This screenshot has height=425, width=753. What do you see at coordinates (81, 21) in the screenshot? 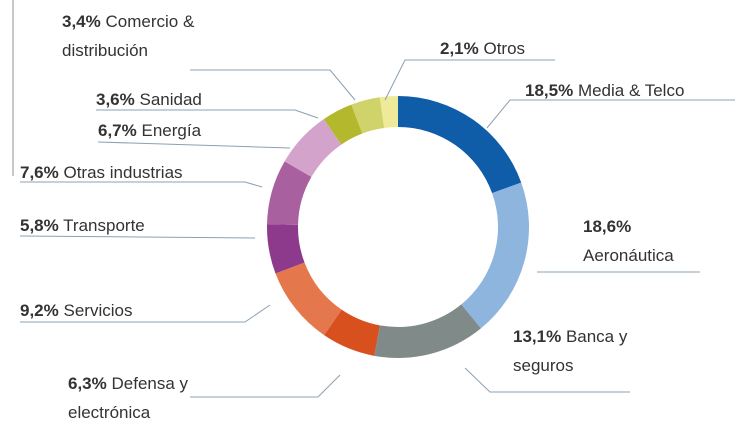
I see `slice-value-label: 3,4%` at bounding box center [81, 21].